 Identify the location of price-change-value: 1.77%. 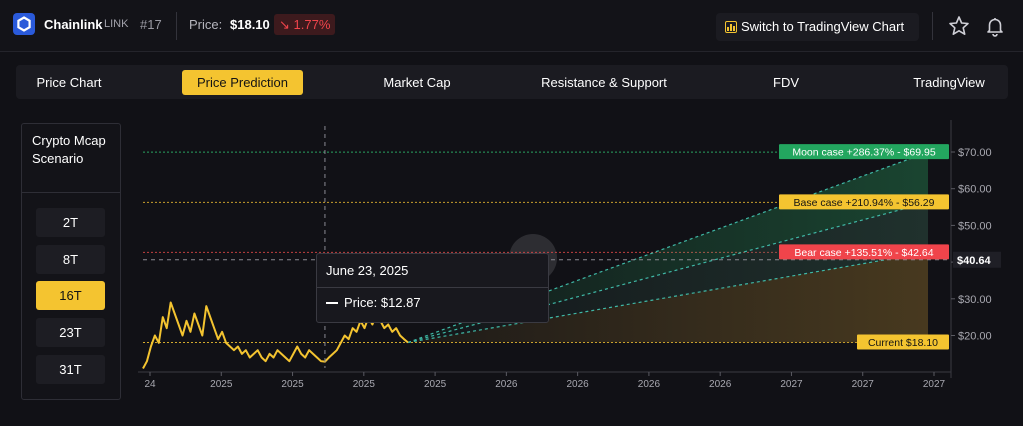
(312, 24).